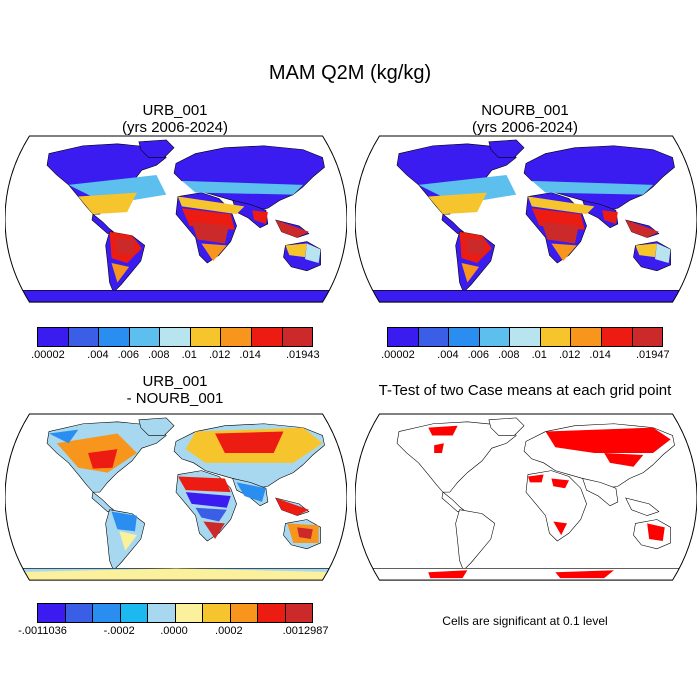 Image resolution: width=700 pixels, height=700 pixels. What do you see at coordinates (525, 110) in the screenshot?
I see `panel-title-nourb-line1: NOURB_001` at bounding box center [525, 110].